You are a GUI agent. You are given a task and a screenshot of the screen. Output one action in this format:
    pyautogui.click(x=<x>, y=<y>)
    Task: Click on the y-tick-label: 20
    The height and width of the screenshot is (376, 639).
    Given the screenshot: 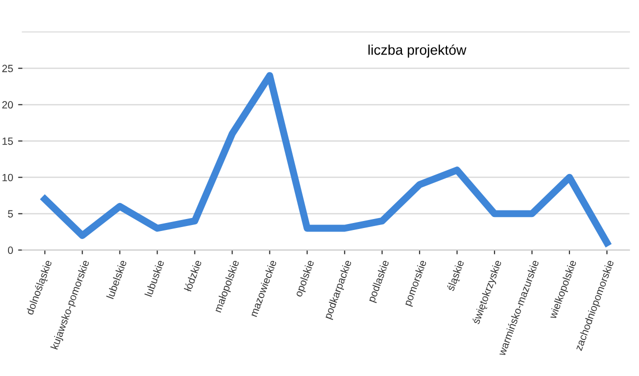 What is the action you would take?
    pyautogui.click(x=7, y=105)
    